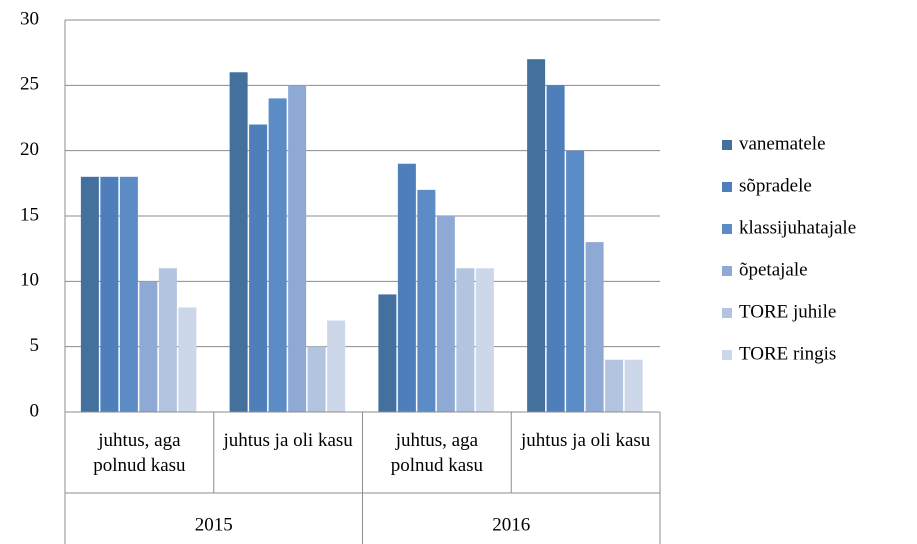 The height and width of the screenshot is (544, 917). I want to click on y-tick-label: 0, so click(35, 410).